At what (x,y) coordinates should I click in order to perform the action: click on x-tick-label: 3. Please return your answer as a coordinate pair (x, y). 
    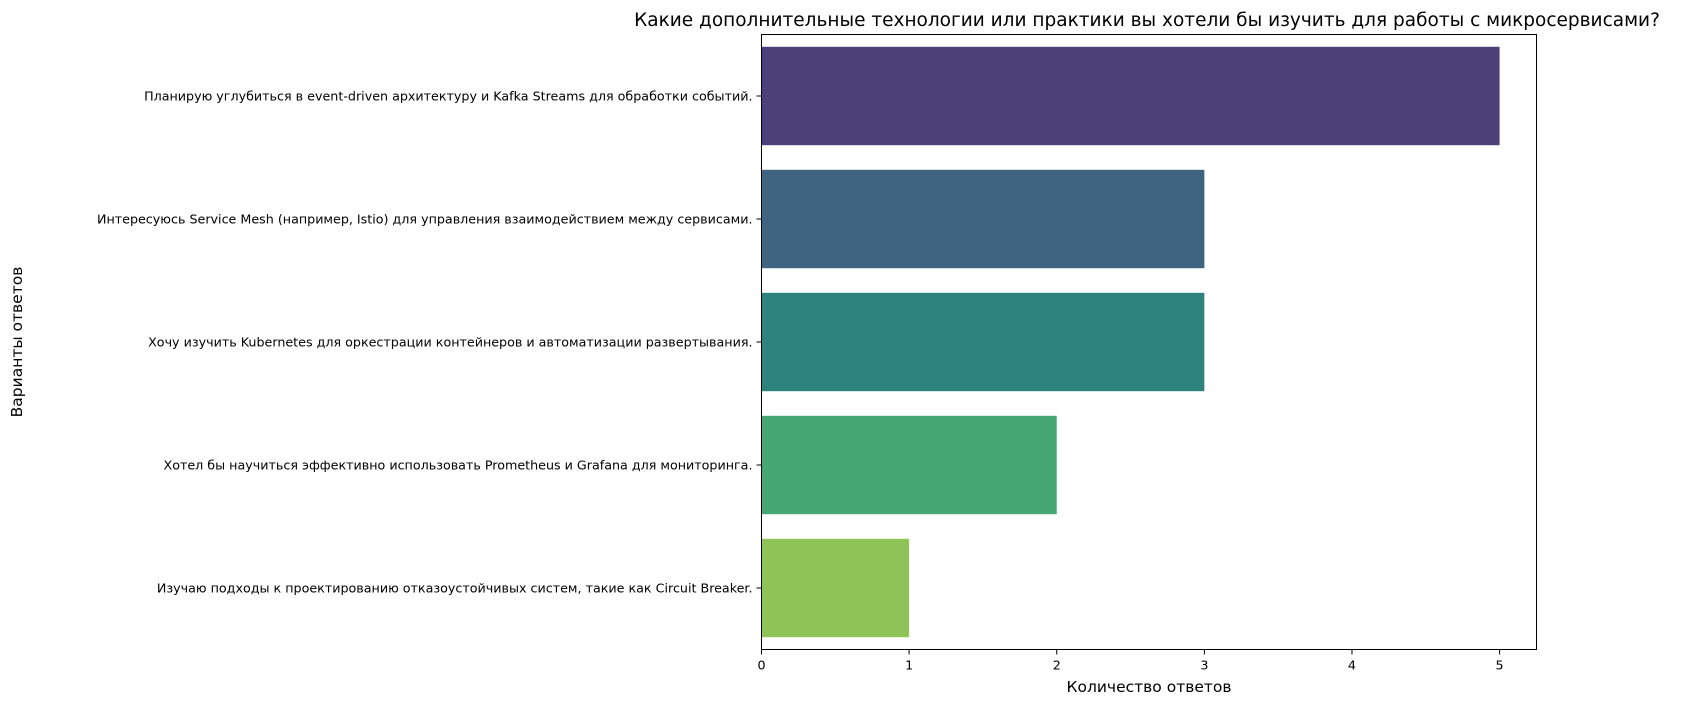
    Looking at the image, I should click on (1204, 665).